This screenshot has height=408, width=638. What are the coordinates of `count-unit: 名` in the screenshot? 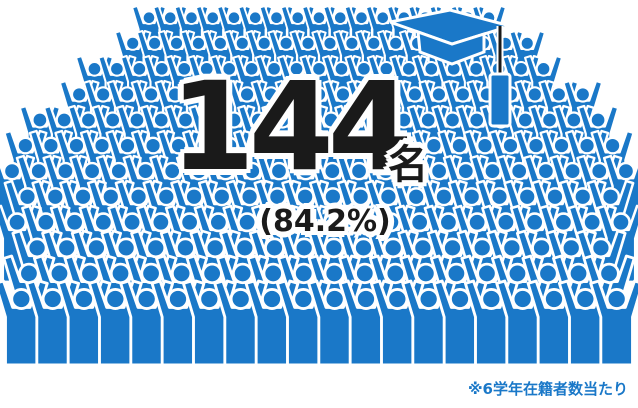 It's located at (408, 165).